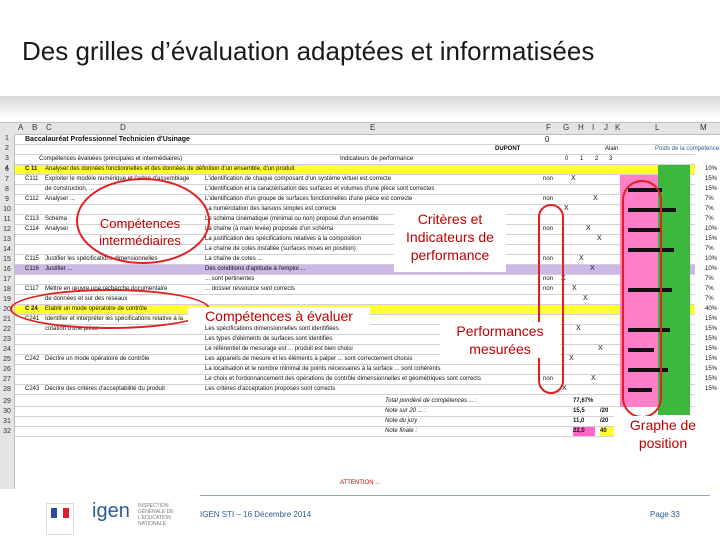 This screenshot has width=720, height=540. What do you see at coordinates (593, 127) in the screenshot?
I see `col-header: I` at bounding box center [593, 127].